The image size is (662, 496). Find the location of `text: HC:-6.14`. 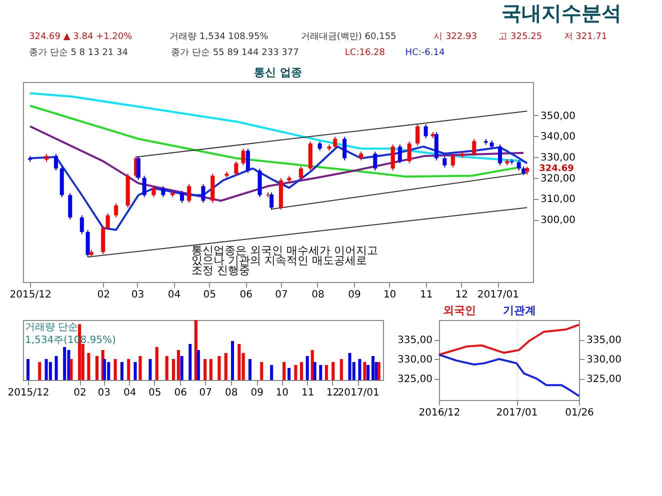

text: HC:-6.14 is located at coordinates (425, 53).